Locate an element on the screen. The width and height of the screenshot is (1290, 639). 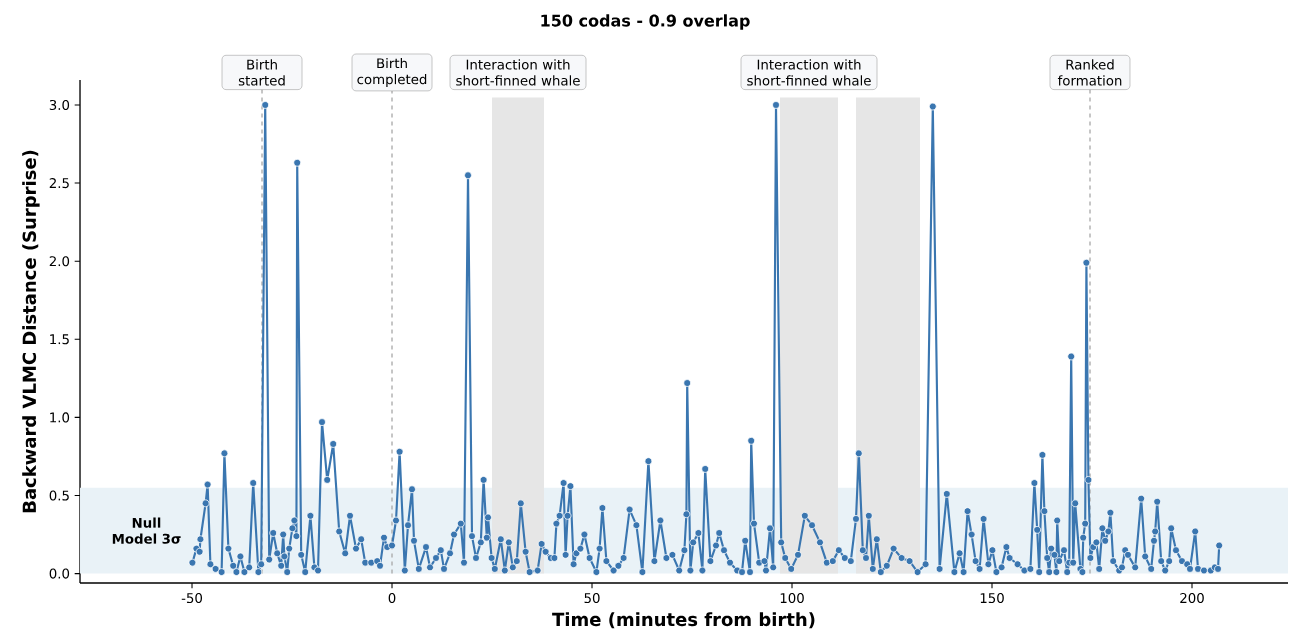
x-tick-label: 100 is located at coordinates (792, 598).